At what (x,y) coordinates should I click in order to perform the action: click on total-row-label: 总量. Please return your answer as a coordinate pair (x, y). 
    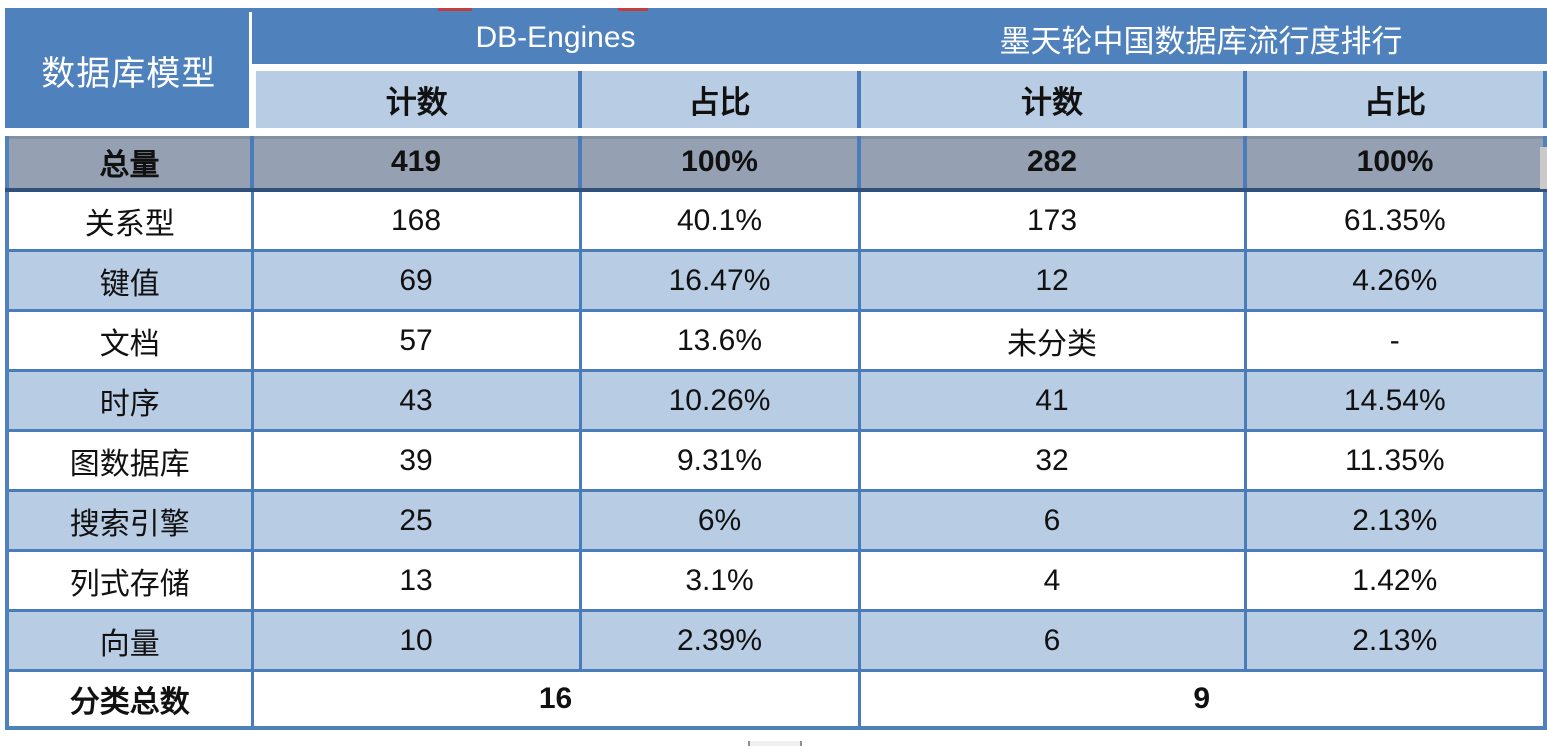
    Looking at the image, I should click on (129, 160).